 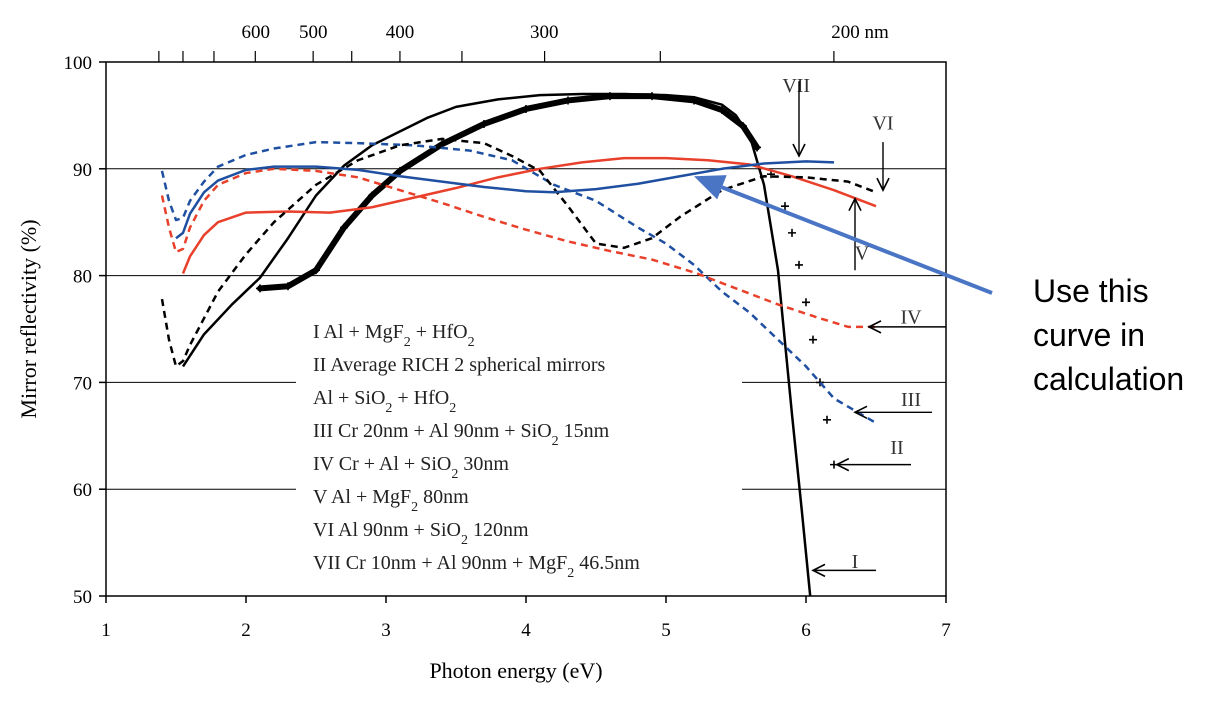 What do you see at coordinates (505, 200) in the screenshot?
I see `series-vii` at bounding box center [505, 200].